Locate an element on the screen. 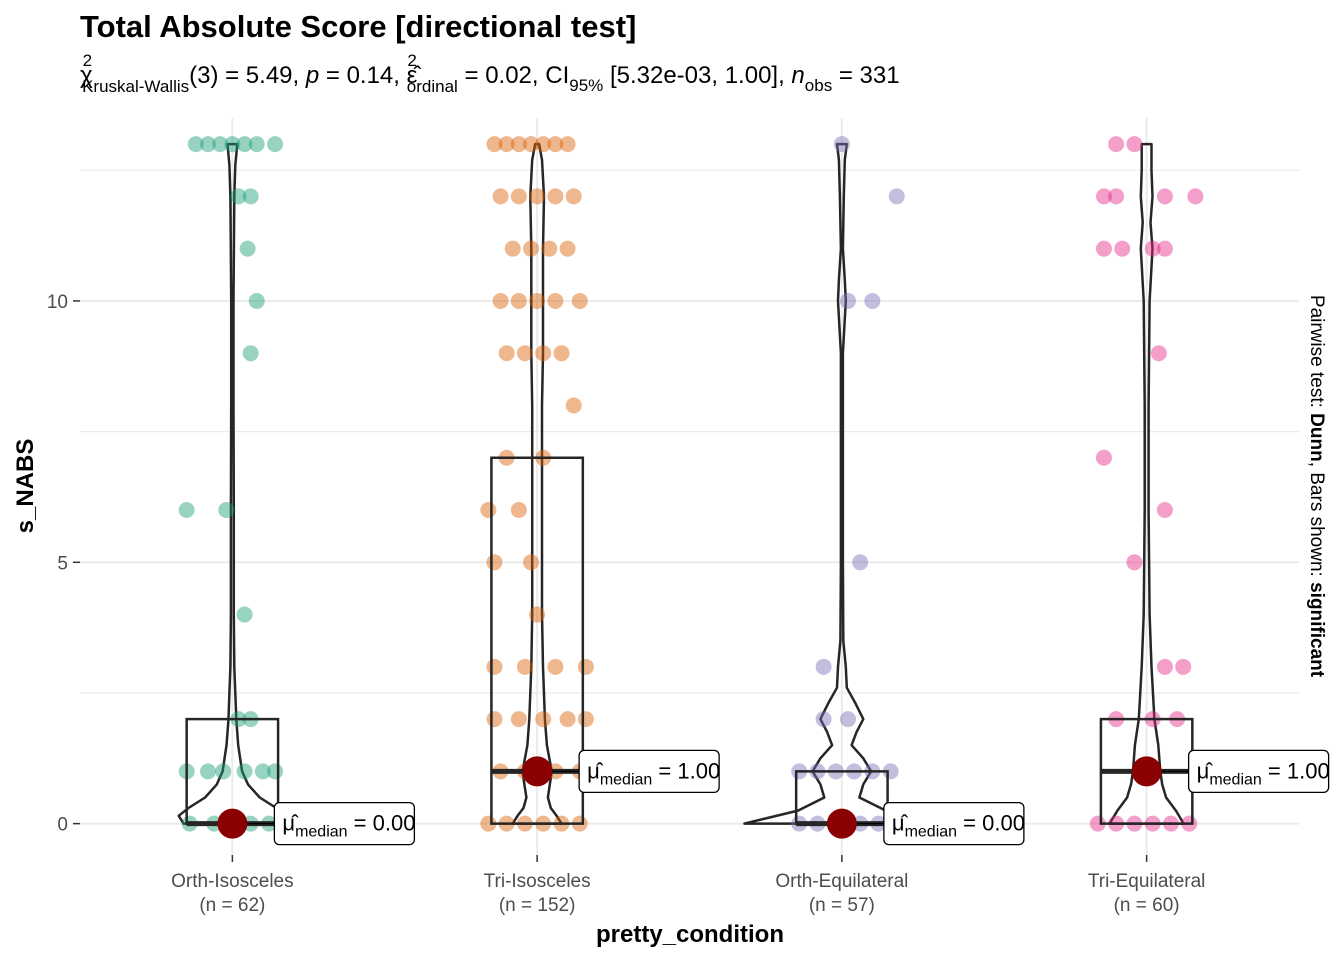 Image resolution: width=1344 pixels, height=960 pixels. median-label-text: μ̂median = 0.00 is located at coordinates (958, 826).